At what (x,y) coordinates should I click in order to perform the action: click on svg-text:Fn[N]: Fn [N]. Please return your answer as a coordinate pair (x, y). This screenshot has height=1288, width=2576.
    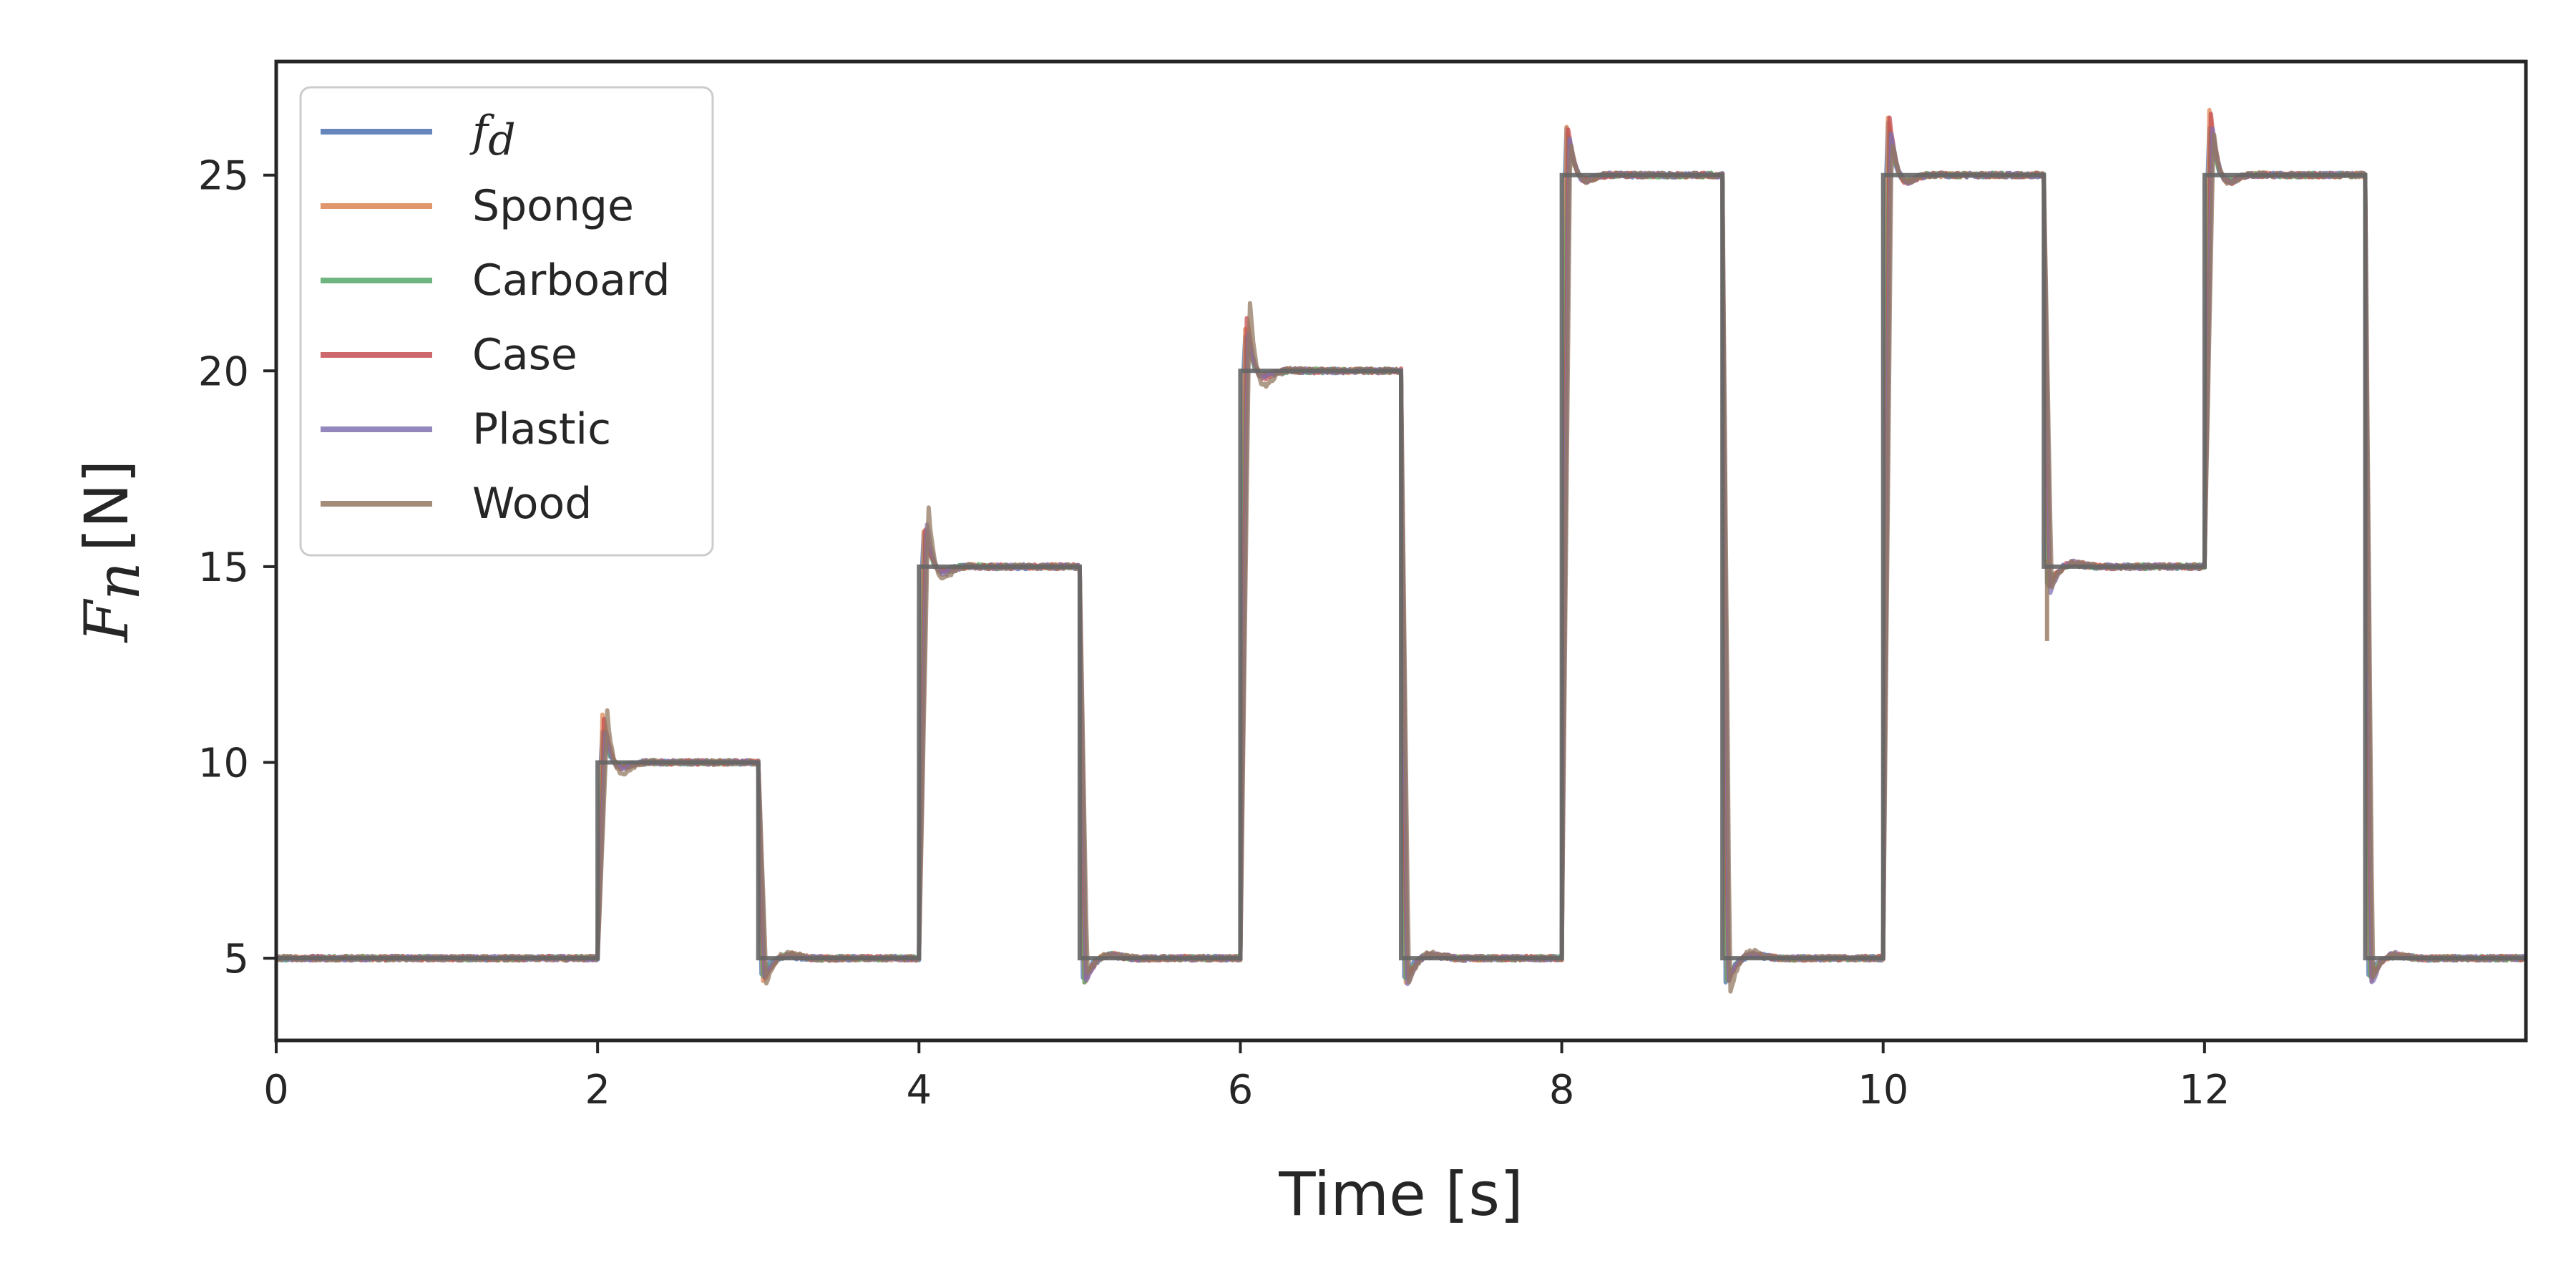
    Looking at the image, I should click on (112, 552).